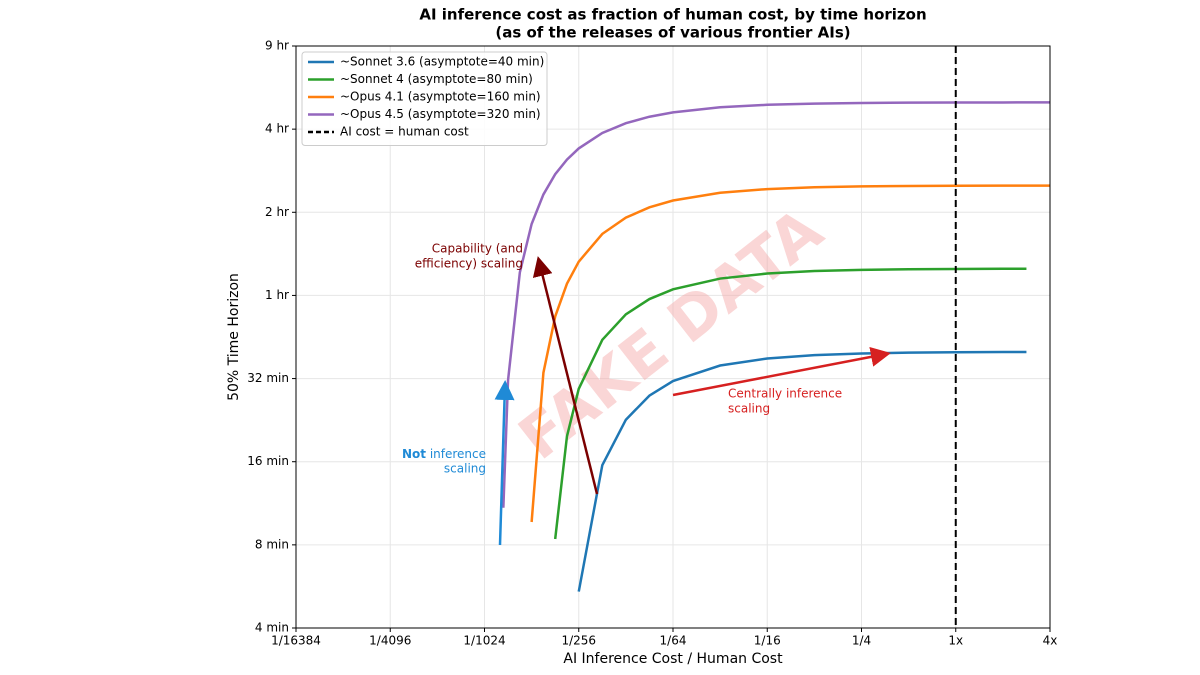  Describe the element at coordinates (861, 641) in the screenshot. I see `x-tick-label: 1/4` at that location.